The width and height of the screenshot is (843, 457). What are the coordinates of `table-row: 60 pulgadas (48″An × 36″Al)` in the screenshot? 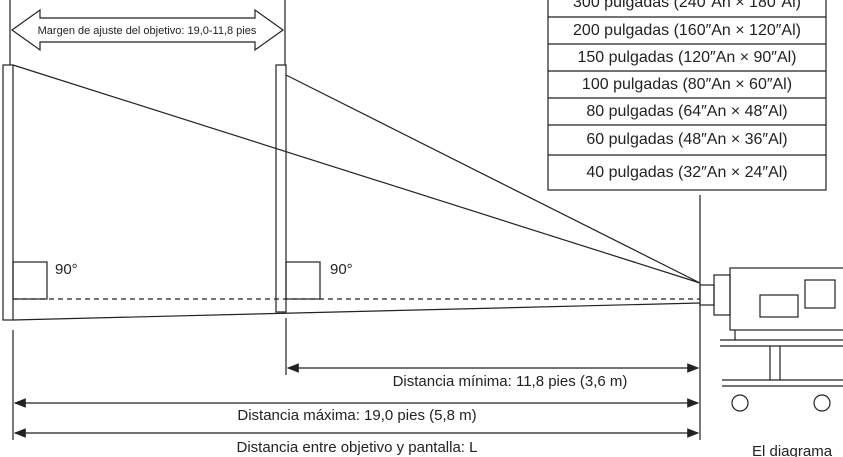 It's located at (686, 139).